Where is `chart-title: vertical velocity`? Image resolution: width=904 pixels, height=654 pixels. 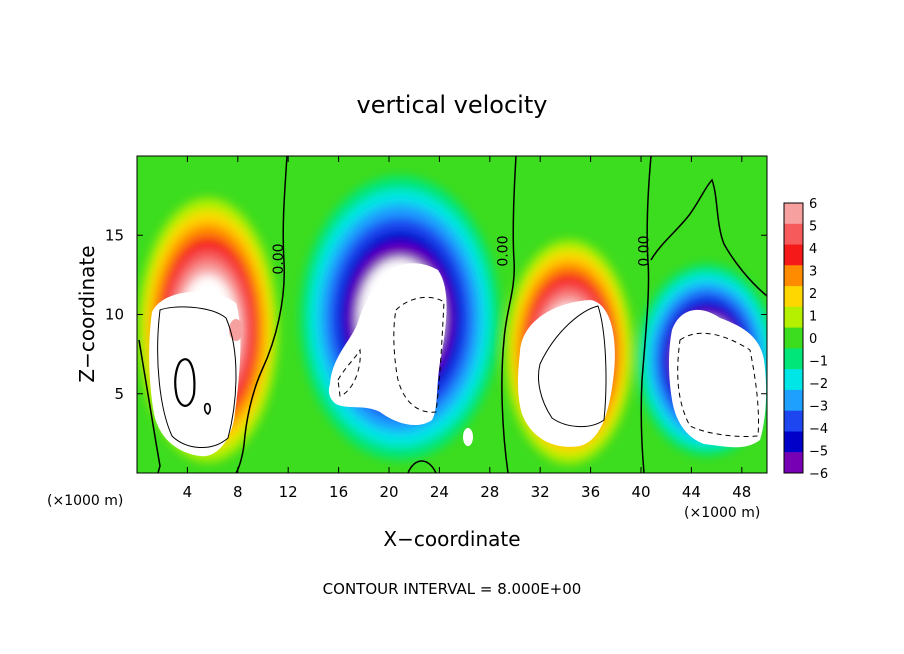 chart-title: vertical velocity is located at coordinates (452, 105).